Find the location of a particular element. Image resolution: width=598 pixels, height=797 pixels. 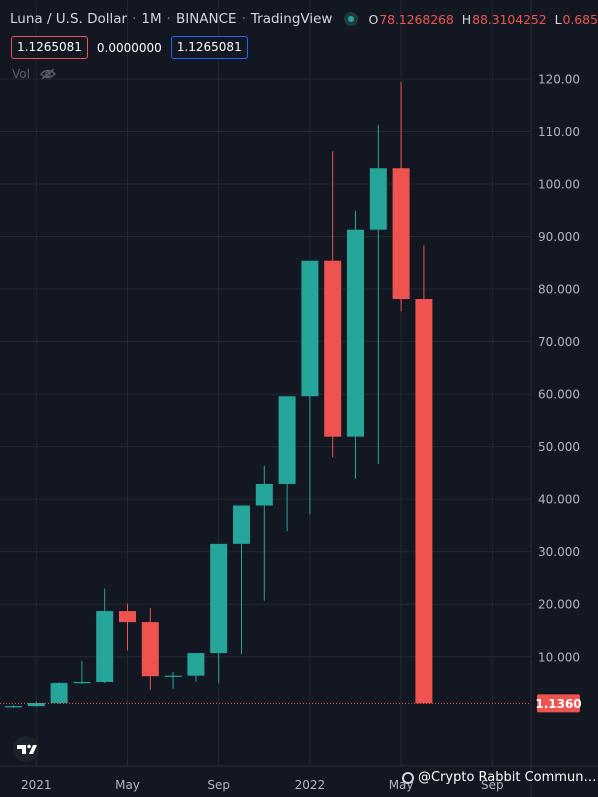

price-tick-label: 20.000 is located at coordinates (559, 605).